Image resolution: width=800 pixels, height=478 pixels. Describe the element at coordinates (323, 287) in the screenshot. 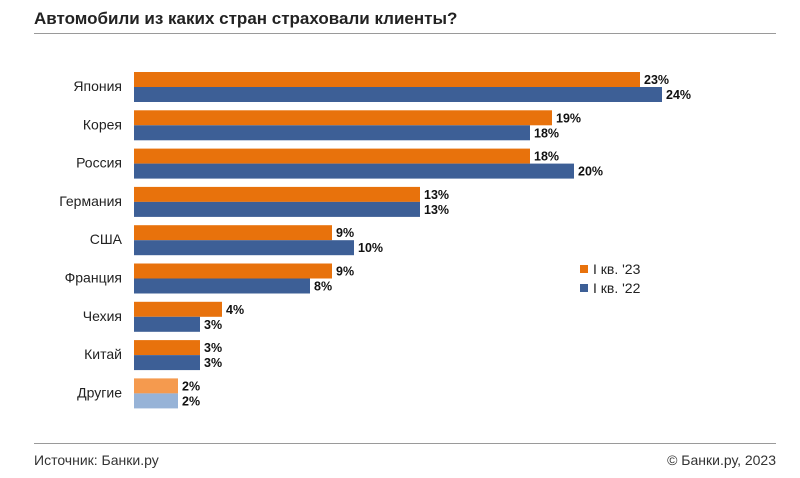

I see `value-label: 8%` at that location.